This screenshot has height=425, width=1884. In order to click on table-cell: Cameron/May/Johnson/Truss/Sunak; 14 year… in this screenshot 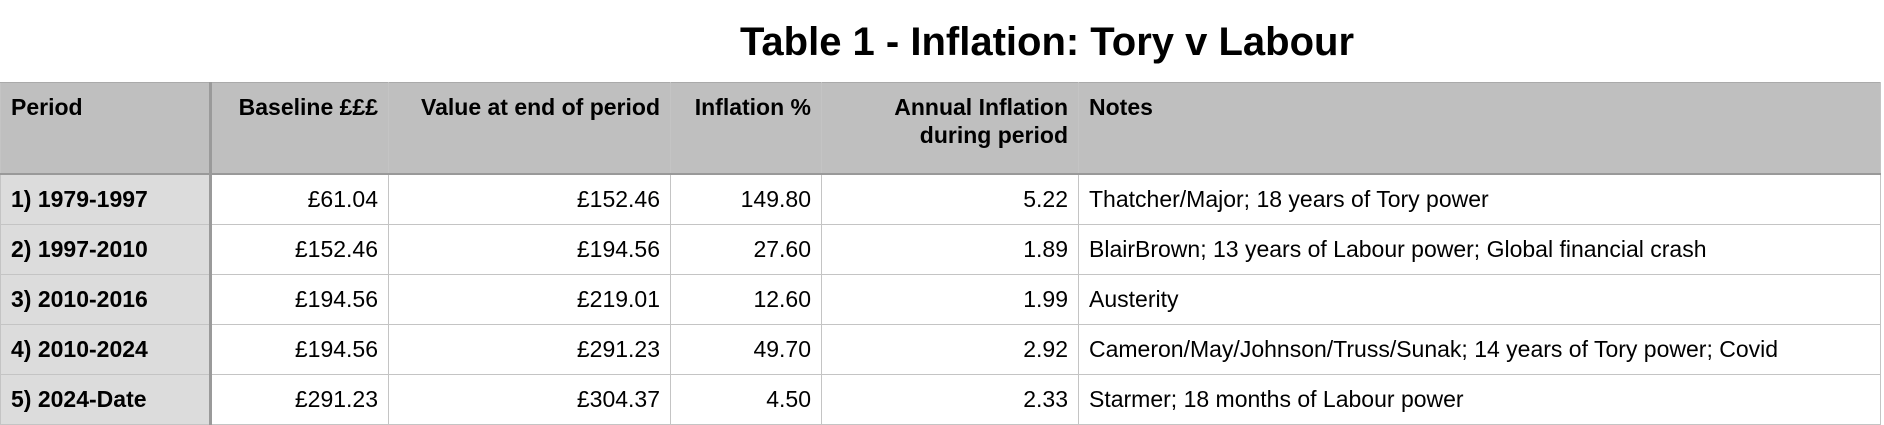, I will do `click(1479, 349)`.